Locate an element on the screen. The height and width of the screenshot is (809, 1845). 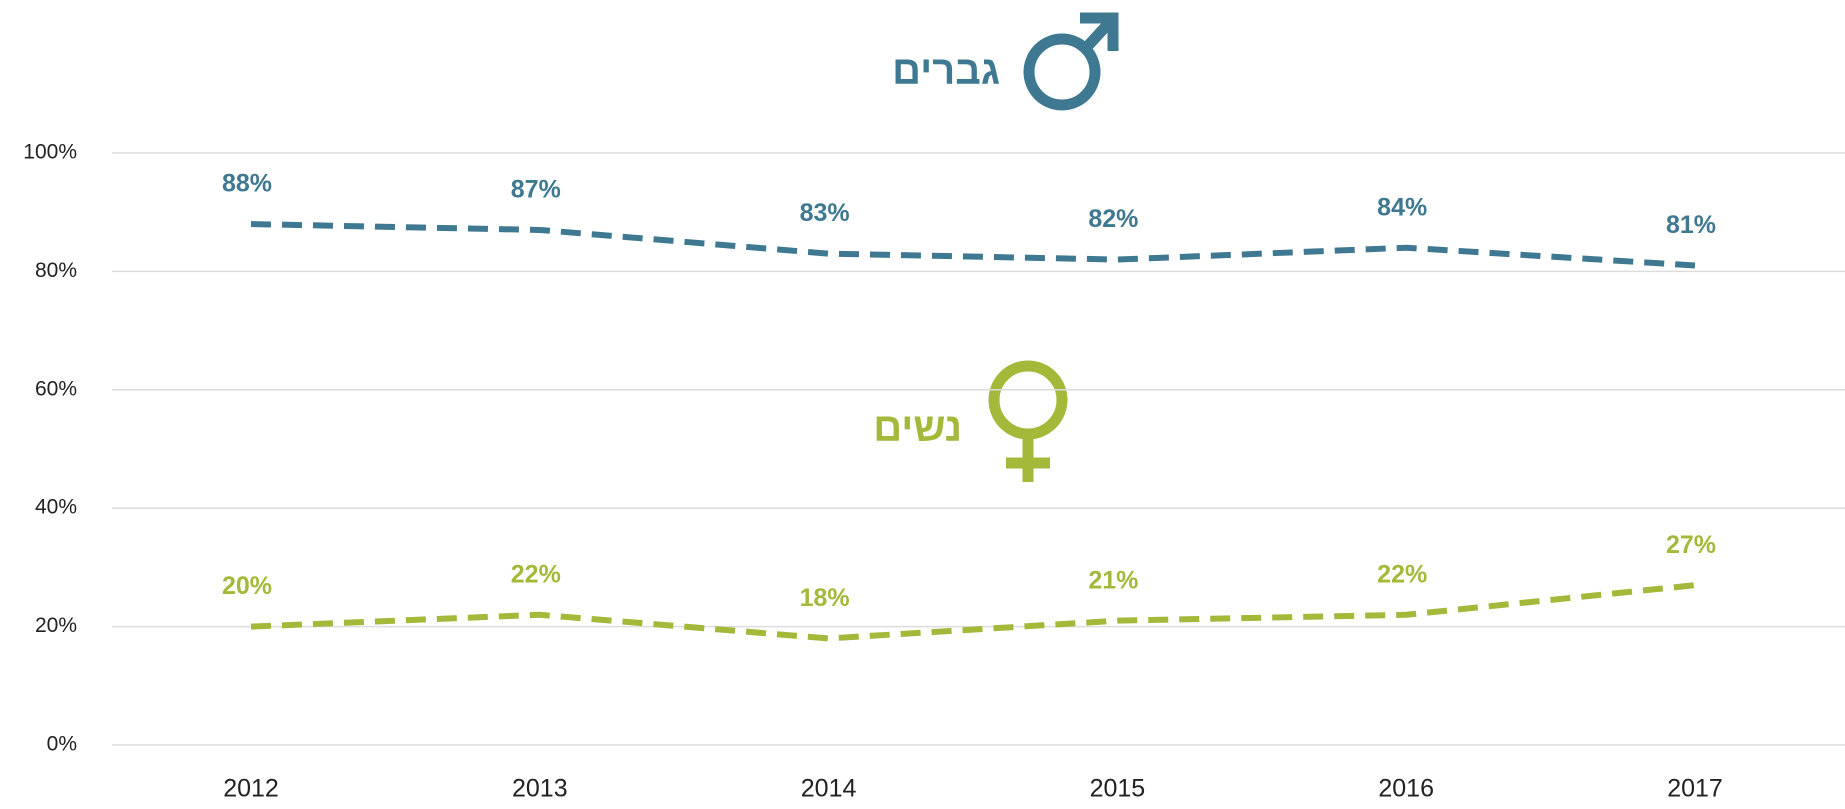
y-tick-label: 20% is located at coordinates (56, 625).